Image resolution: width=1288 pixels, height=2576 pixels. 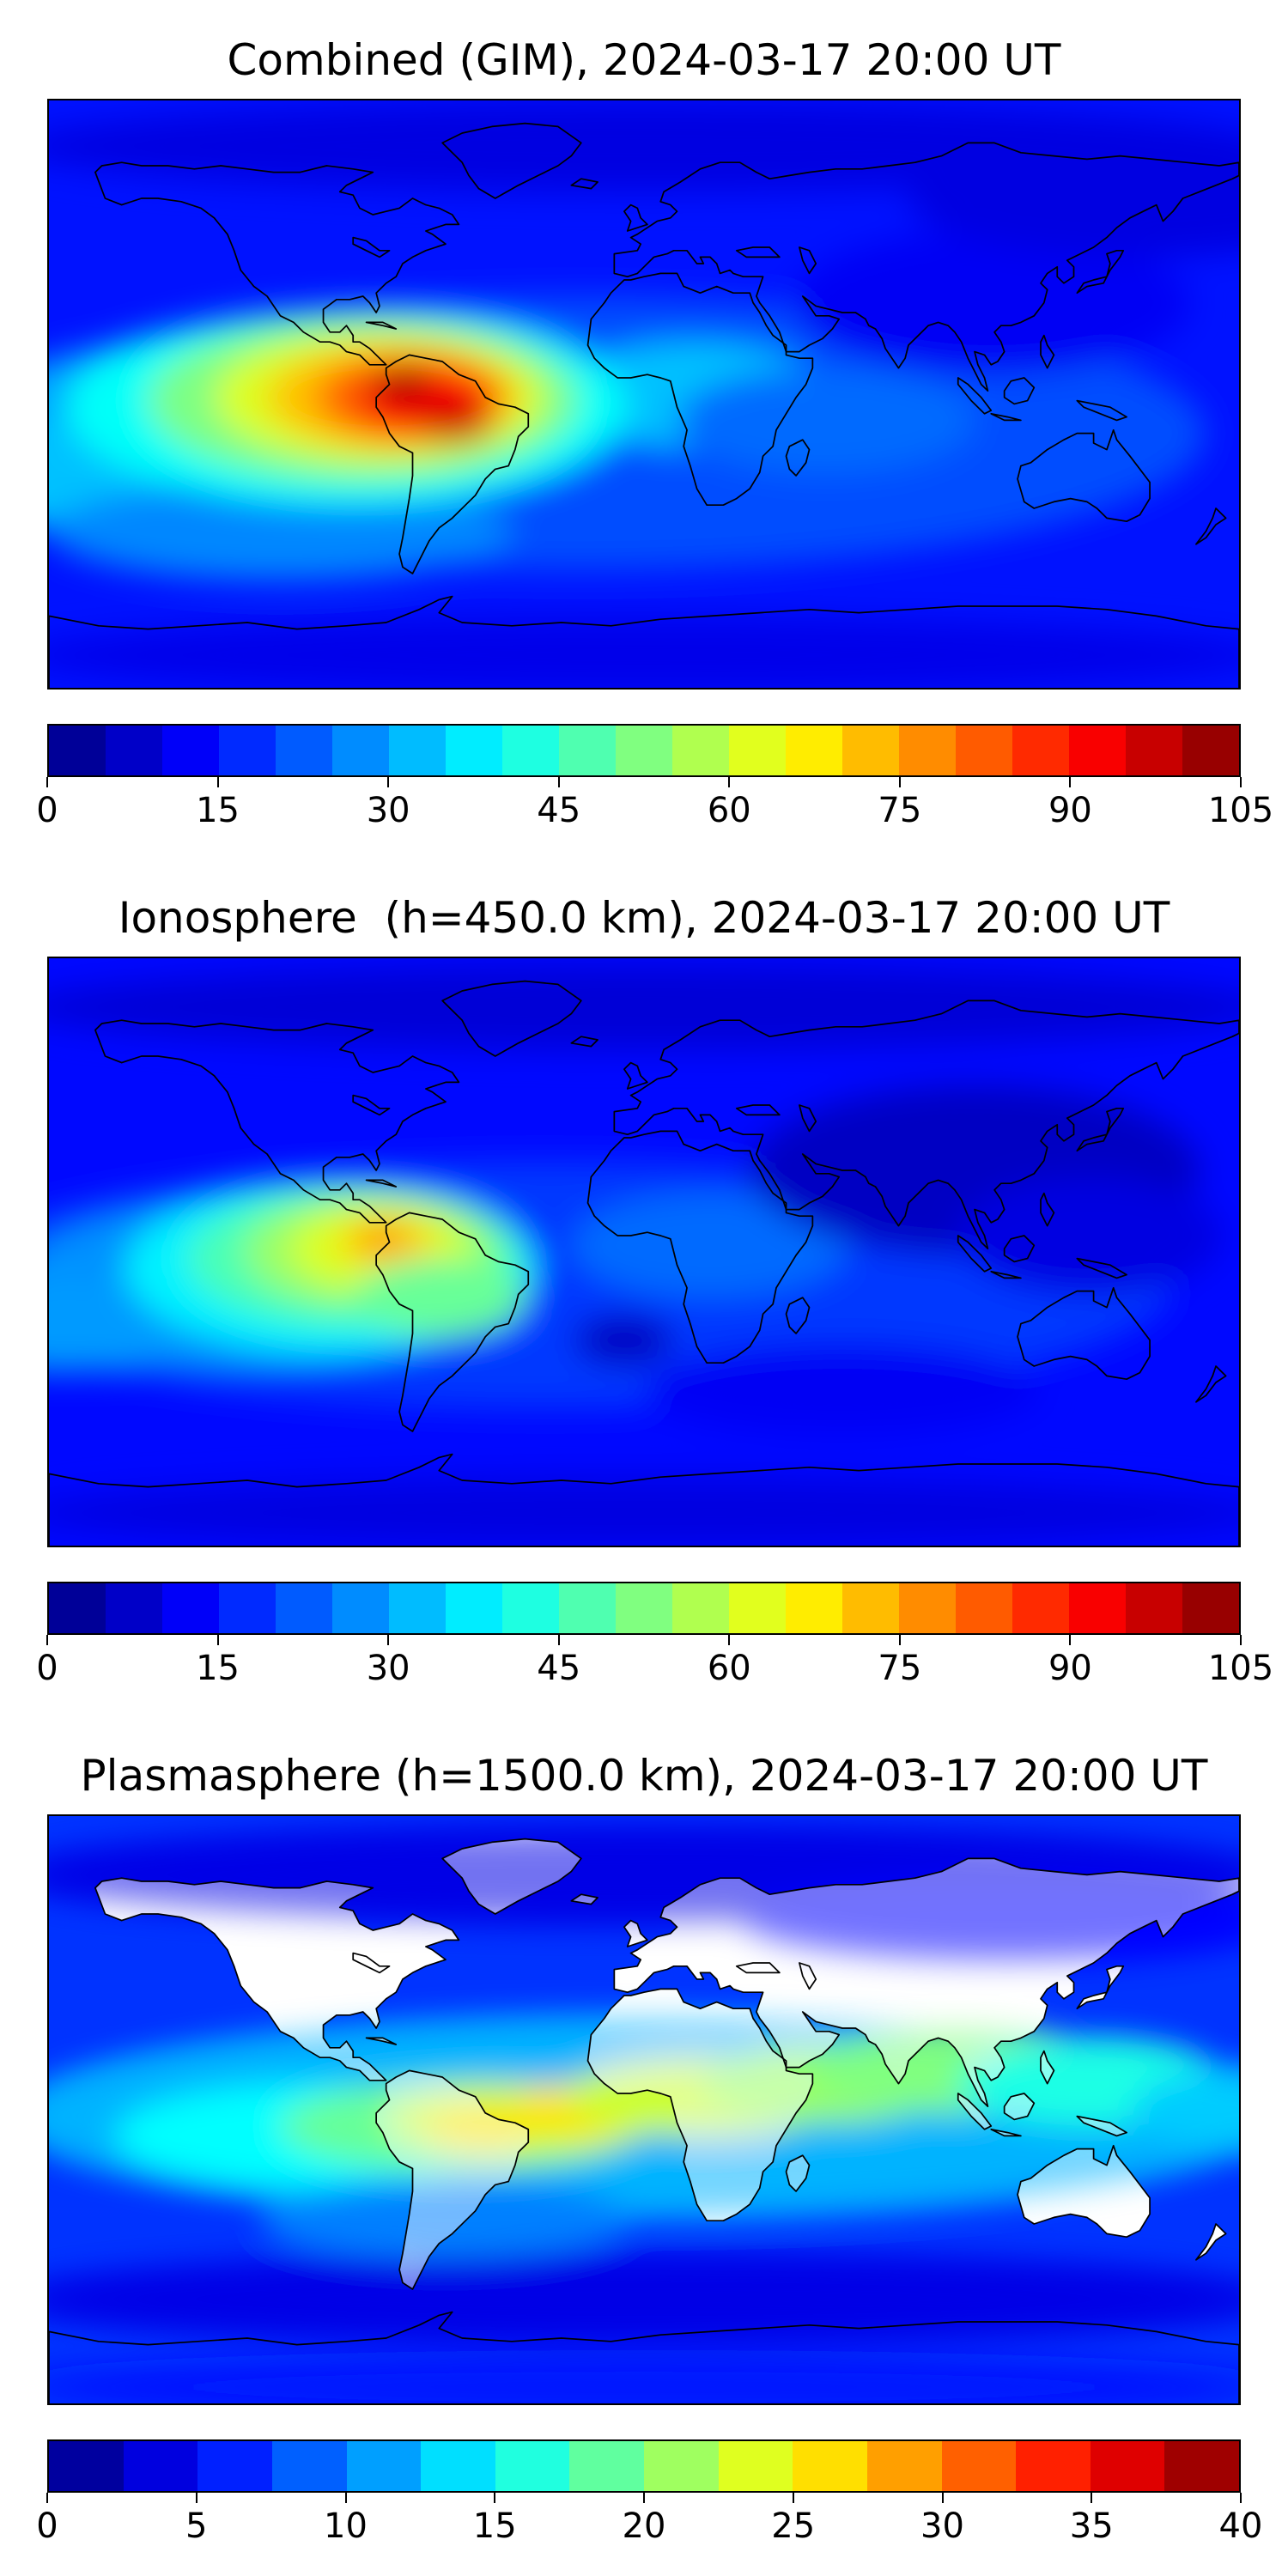 What do you see at coordinates (197, 2526) in the screenshot?
I see `colorbar-tick-label: 5` at bounding box center [197, 2526].